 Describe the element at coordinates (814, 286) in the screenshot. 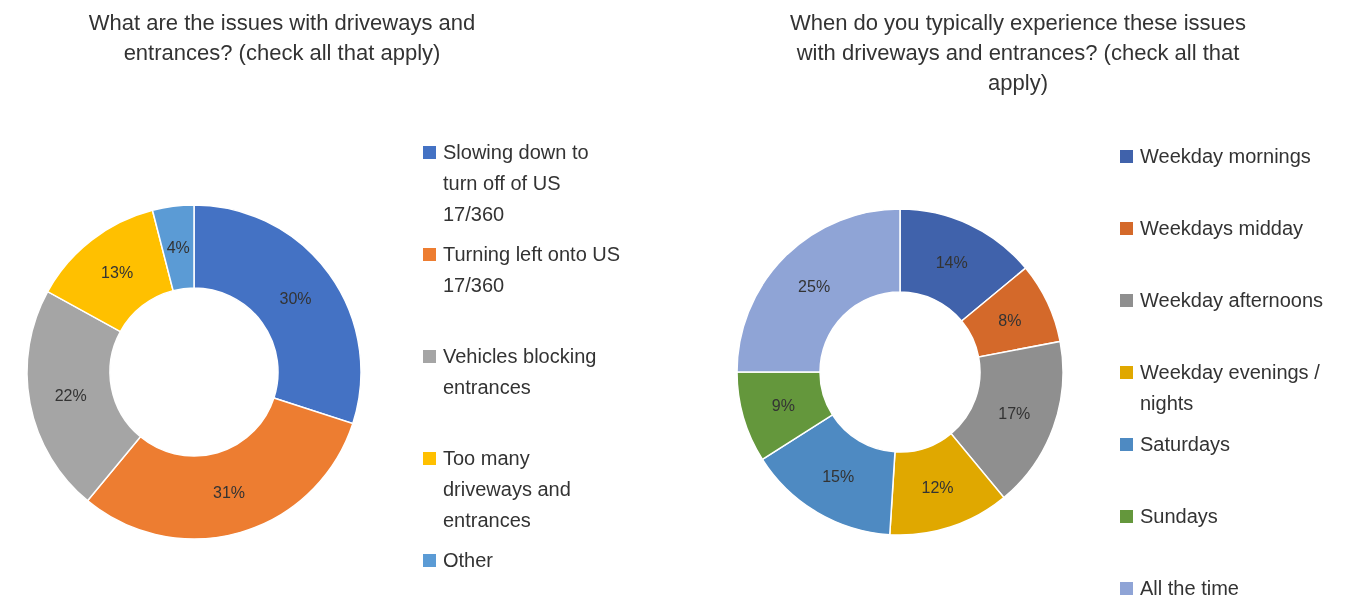

I see `data-label: 25%` at that location.